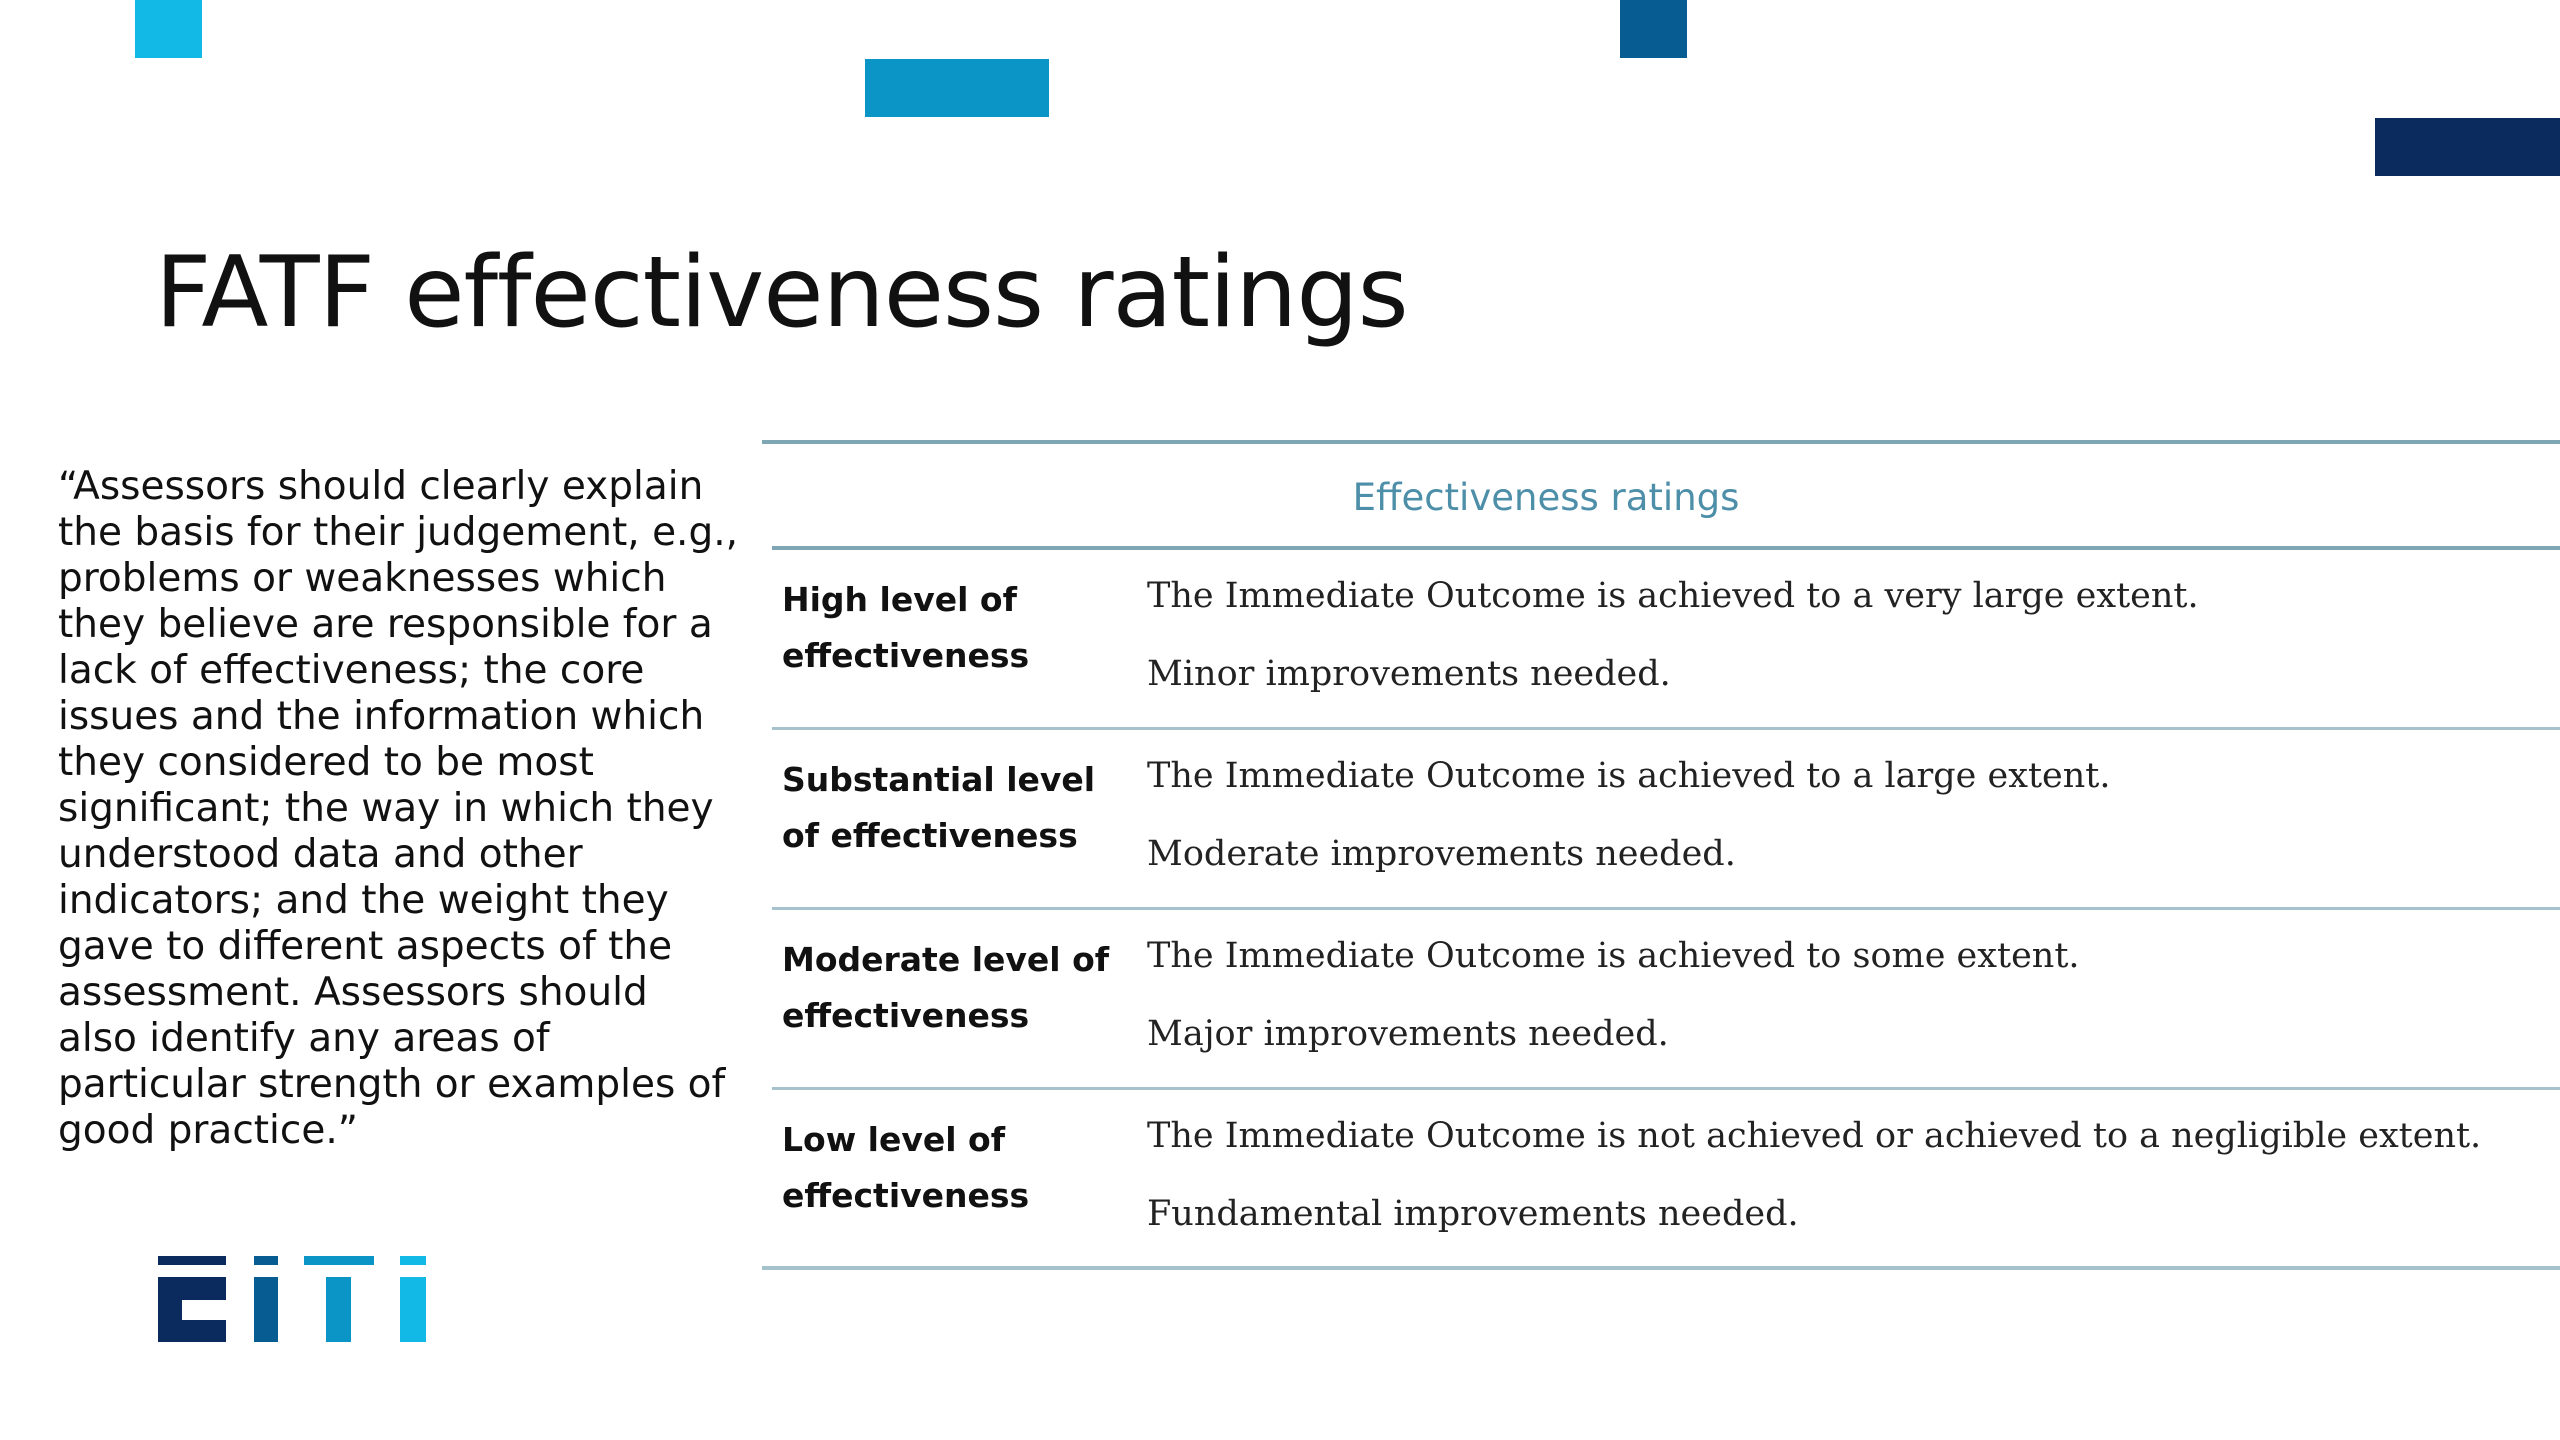 This screenshot has width=2560, height=1440. I want to click on rating-level: Low level of effectiveness, so click(906, 1167).